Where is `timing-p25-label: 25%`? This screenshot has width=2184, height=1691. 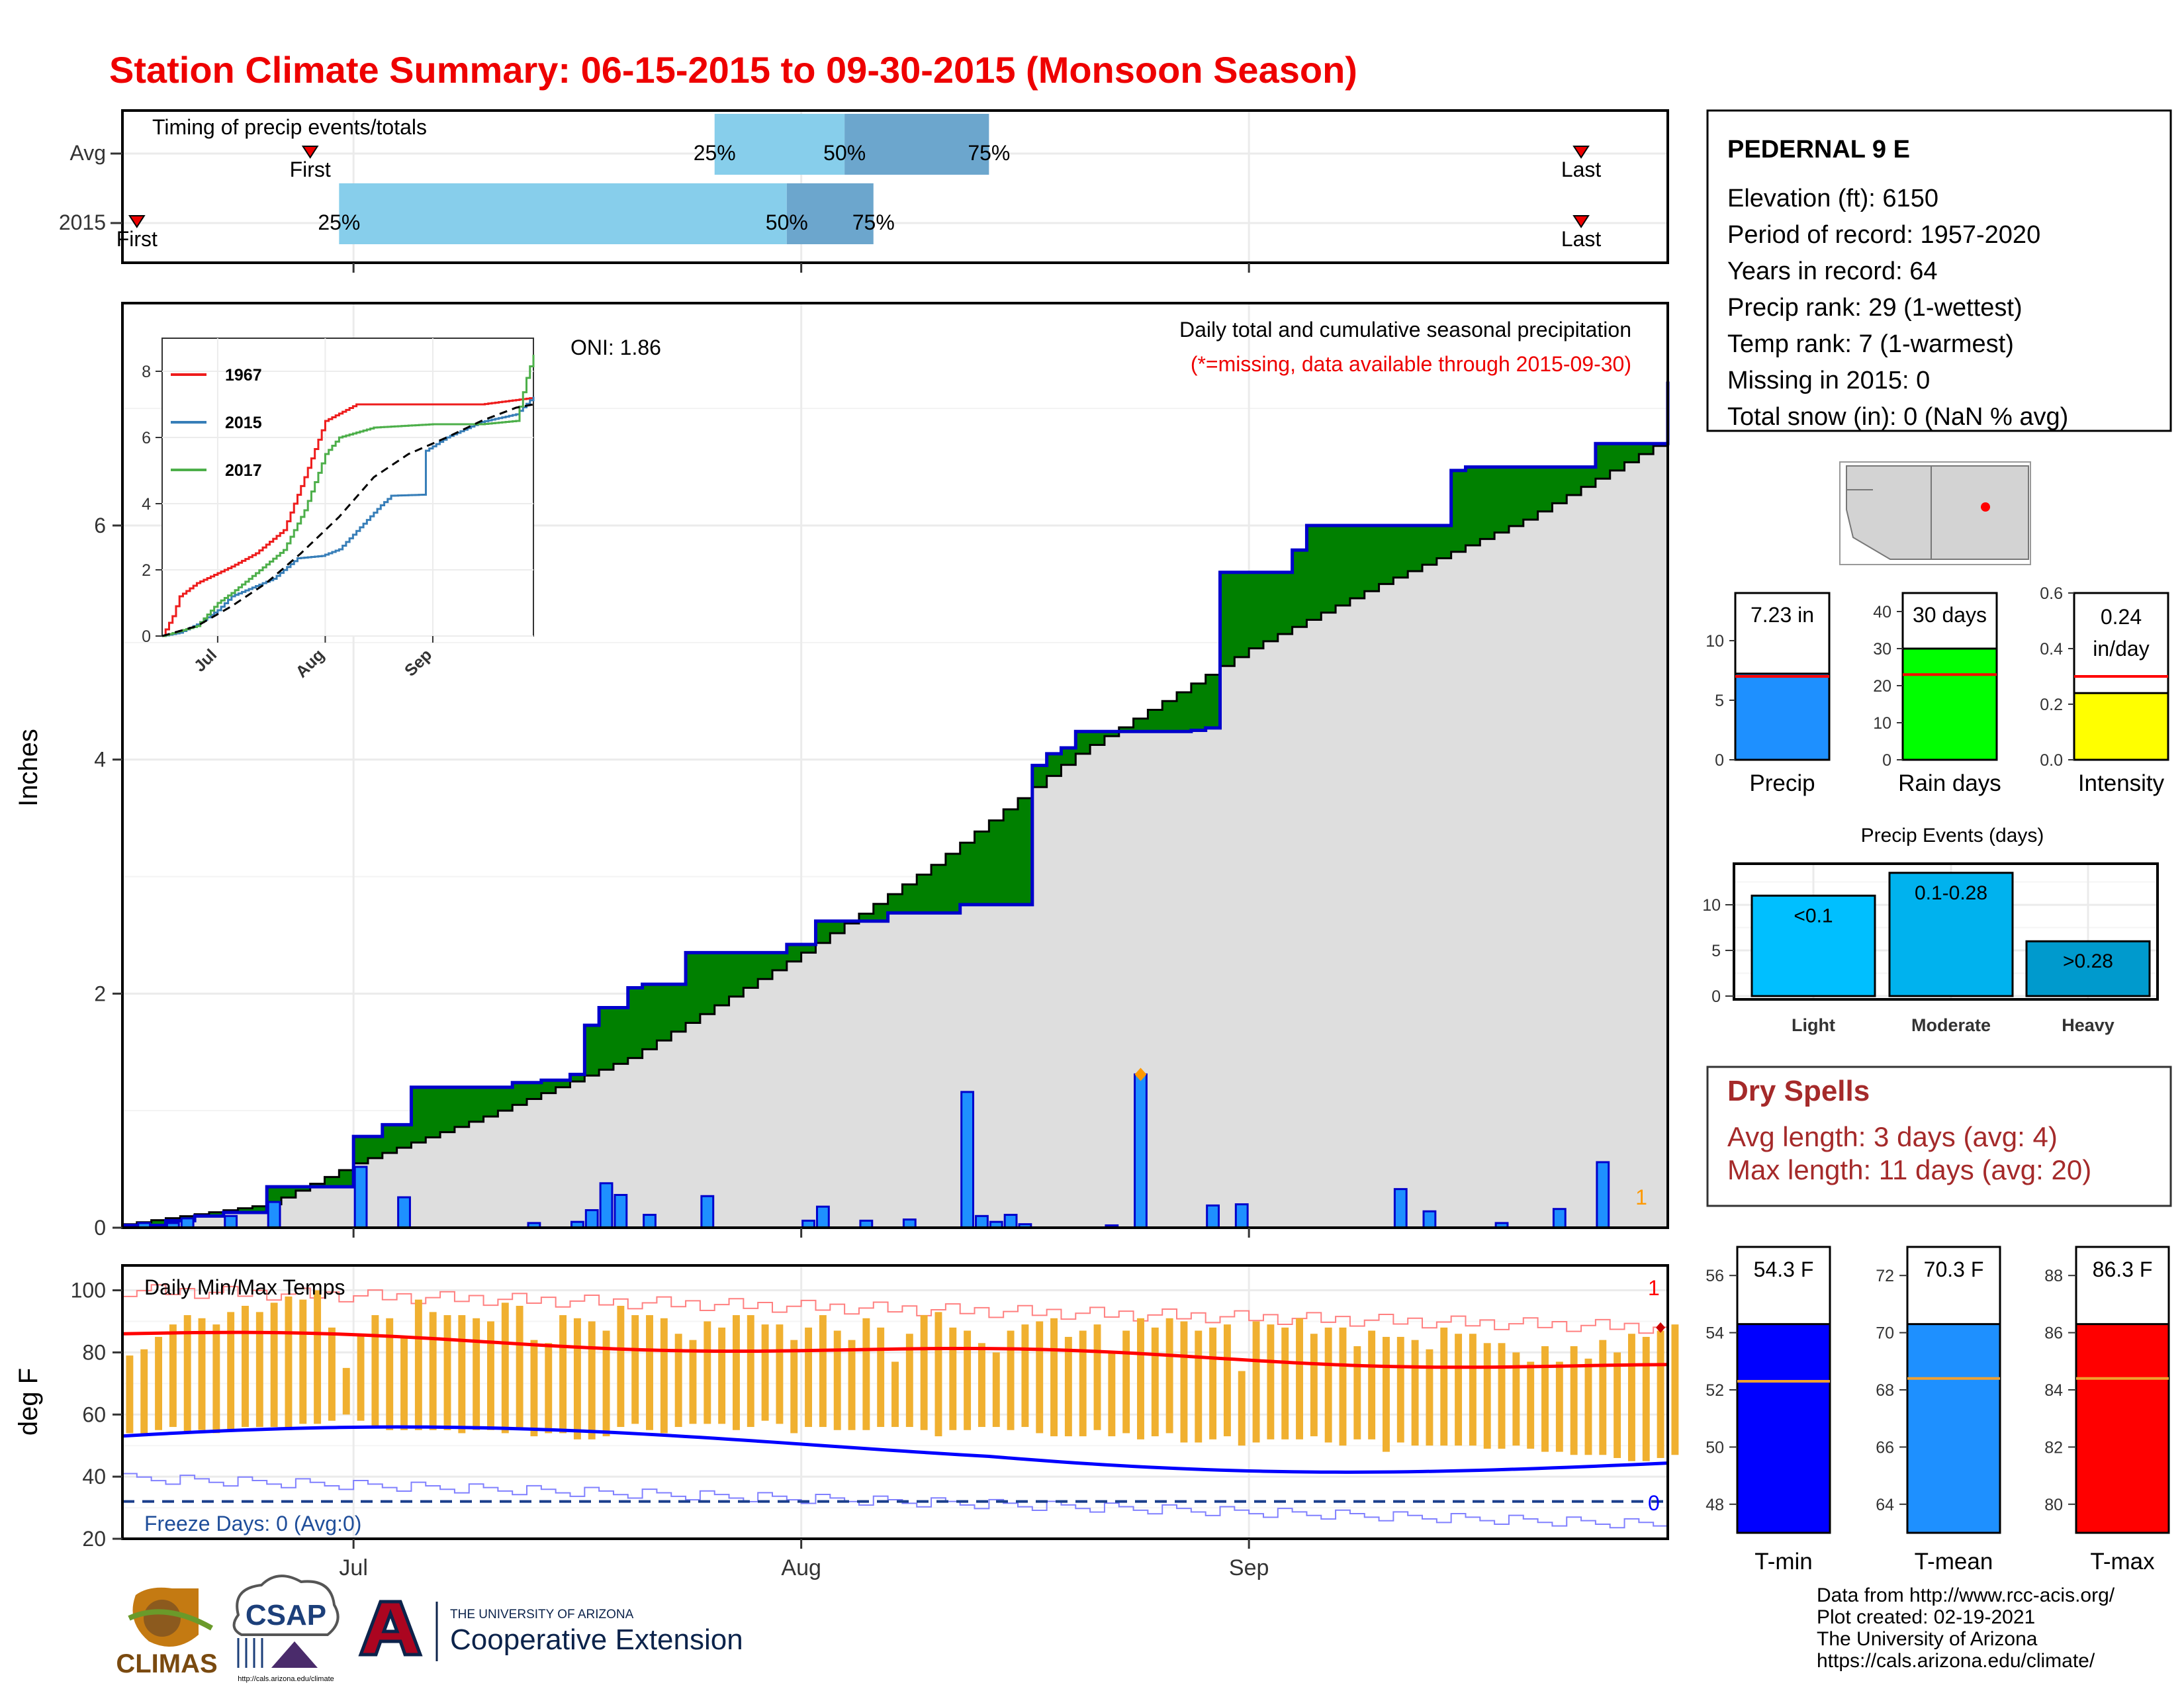 timing-p25-label: 25% is located at coordinates (715, 153).